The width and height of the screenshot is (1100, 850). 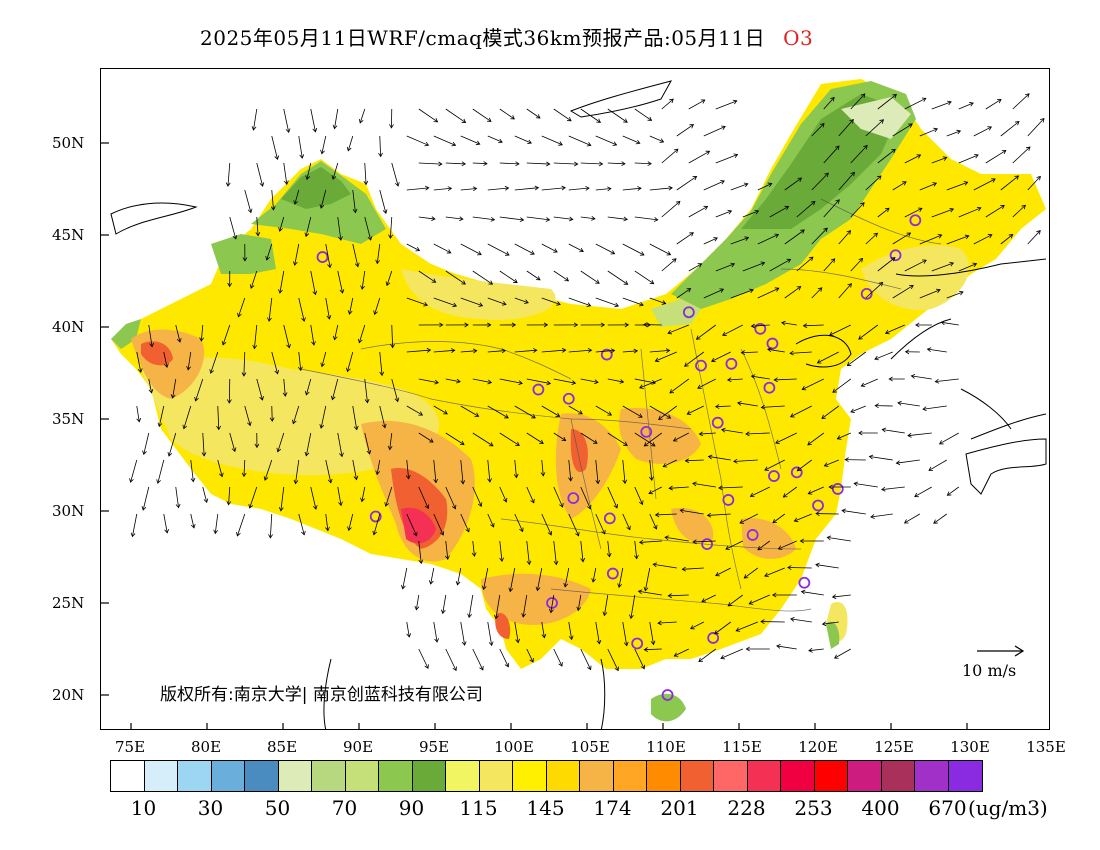 What do you see at coordinates (880, 808) in the screenshot?
I see `legend-label: 400` at bounding box center [880, 808].